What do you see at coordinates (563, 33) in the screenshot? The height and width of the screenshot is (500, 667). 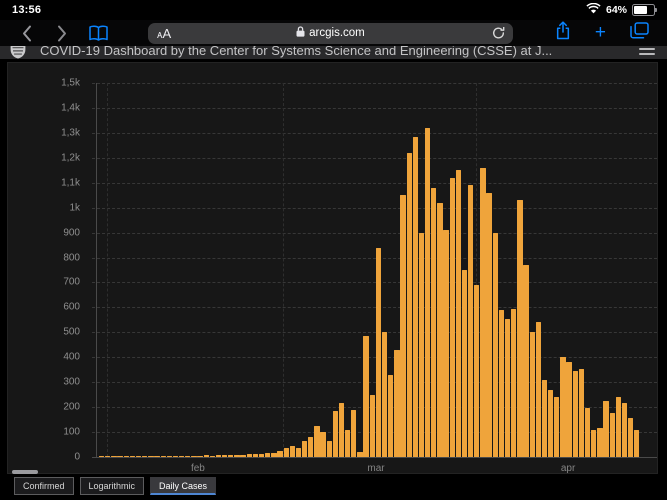 I see `share-button` at bounding box center [563, 33].